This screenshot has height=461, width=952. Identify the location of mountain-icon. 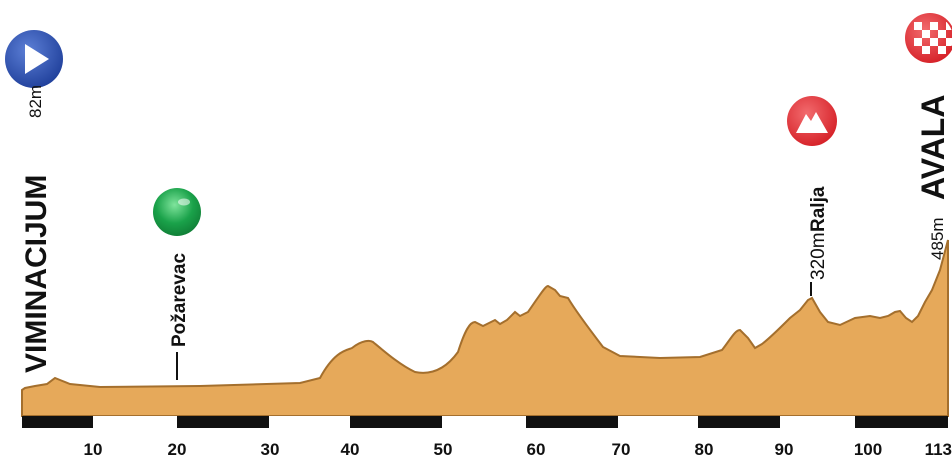
(812, 121).